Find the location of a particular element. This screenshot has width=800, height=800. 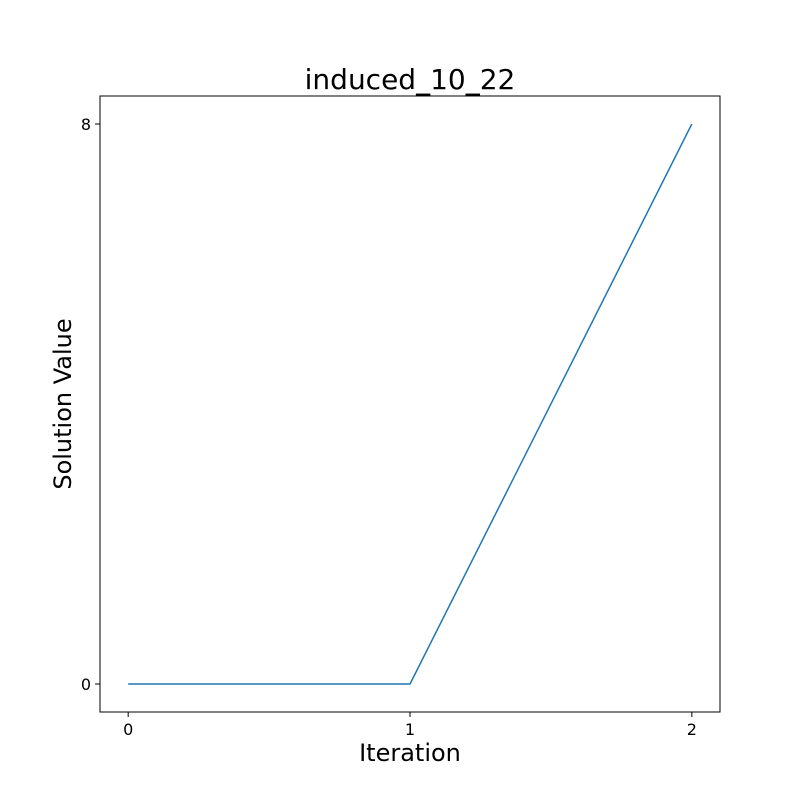

x-axis-ticks: 0 1 2 is located at coordinates (410, 725).